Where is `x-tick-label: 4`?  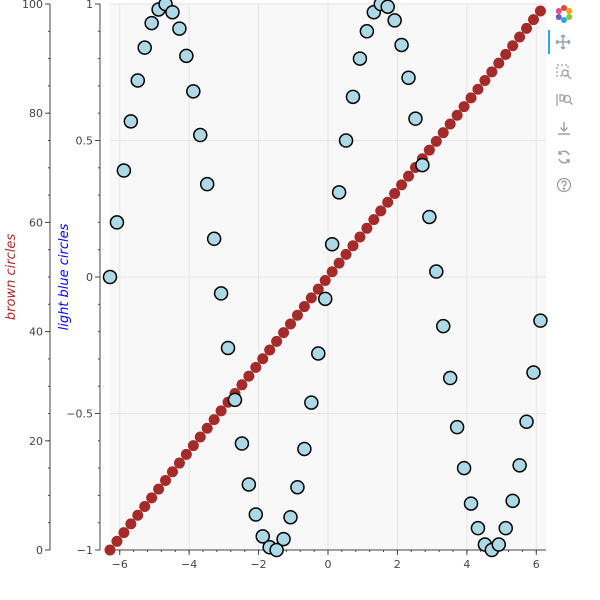 x-tick-label: 4 is located at coordinates (466, 564).